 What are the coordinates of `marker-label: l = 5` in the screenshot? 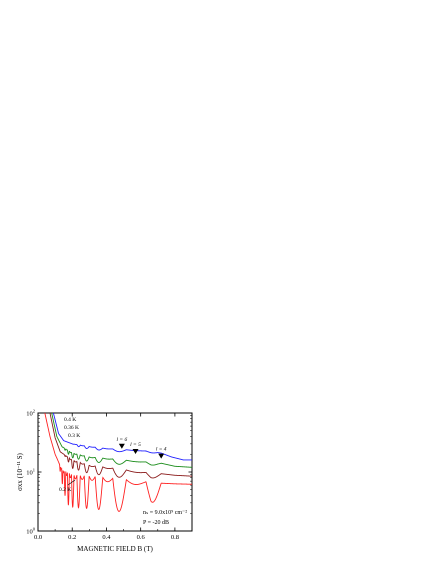 It's located at (135, 445).